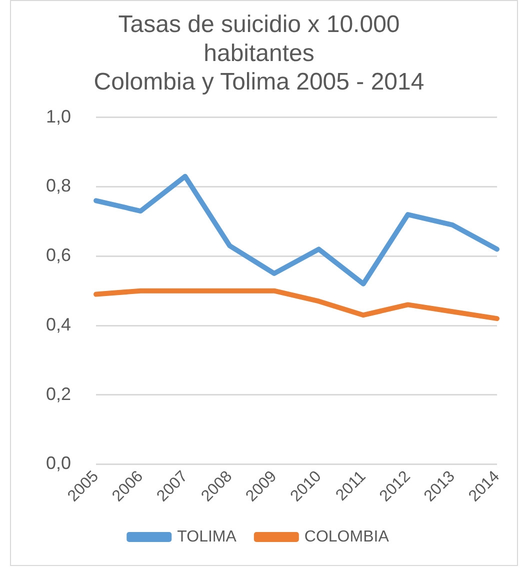  Describe the element at coordinates (259, 53) in the screenshot. I see `text: habitantes` at that location.